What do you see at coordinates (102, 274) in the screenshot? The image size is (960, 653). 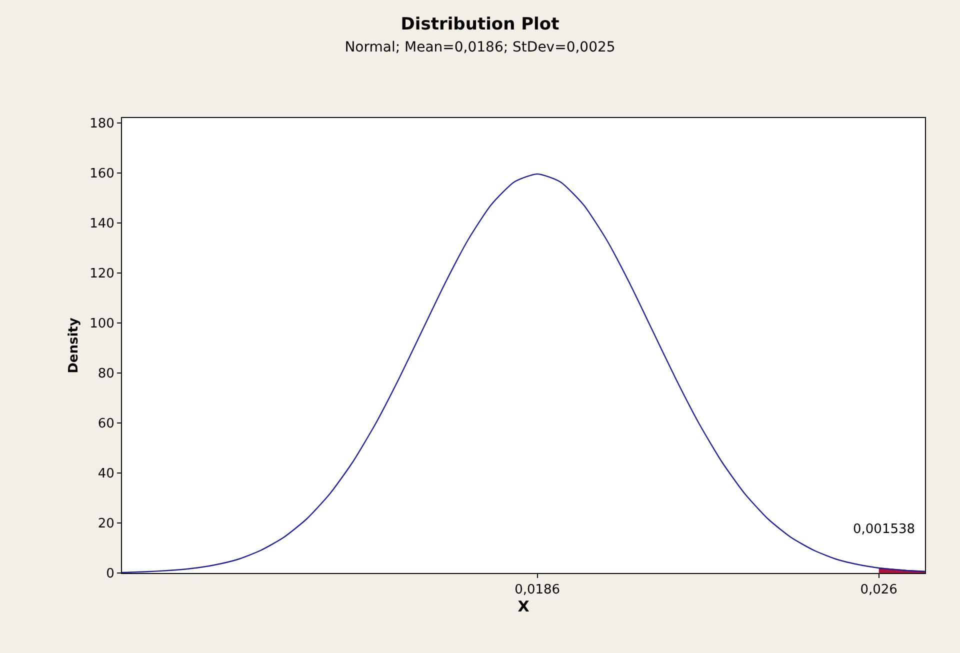 I see `y-tick-label: 120` at bounding box center [102, 274].